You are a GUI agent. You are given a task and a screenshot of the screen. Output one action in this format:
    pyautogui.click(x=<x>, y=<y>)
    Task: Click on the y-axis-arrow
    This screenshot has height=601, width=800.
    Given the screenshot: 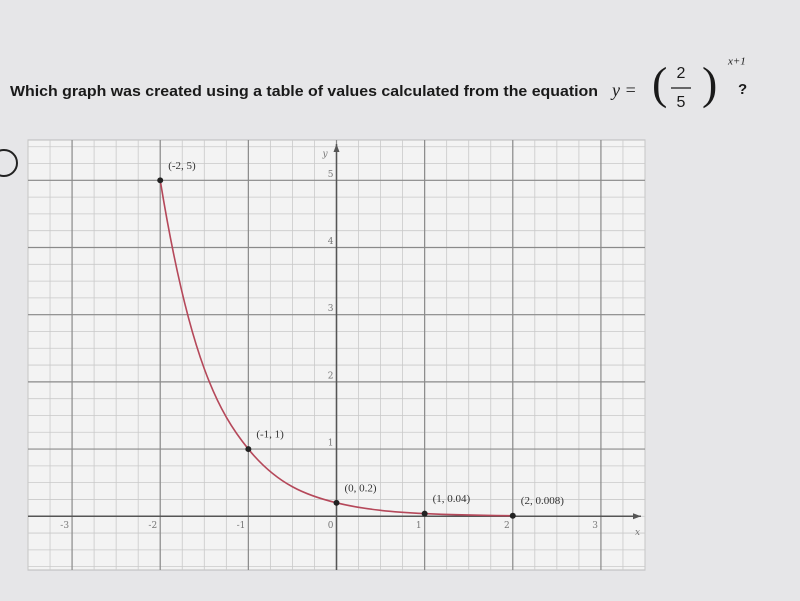 What is the action you would take?
    pyautogui.click(x=336, y=148)
    